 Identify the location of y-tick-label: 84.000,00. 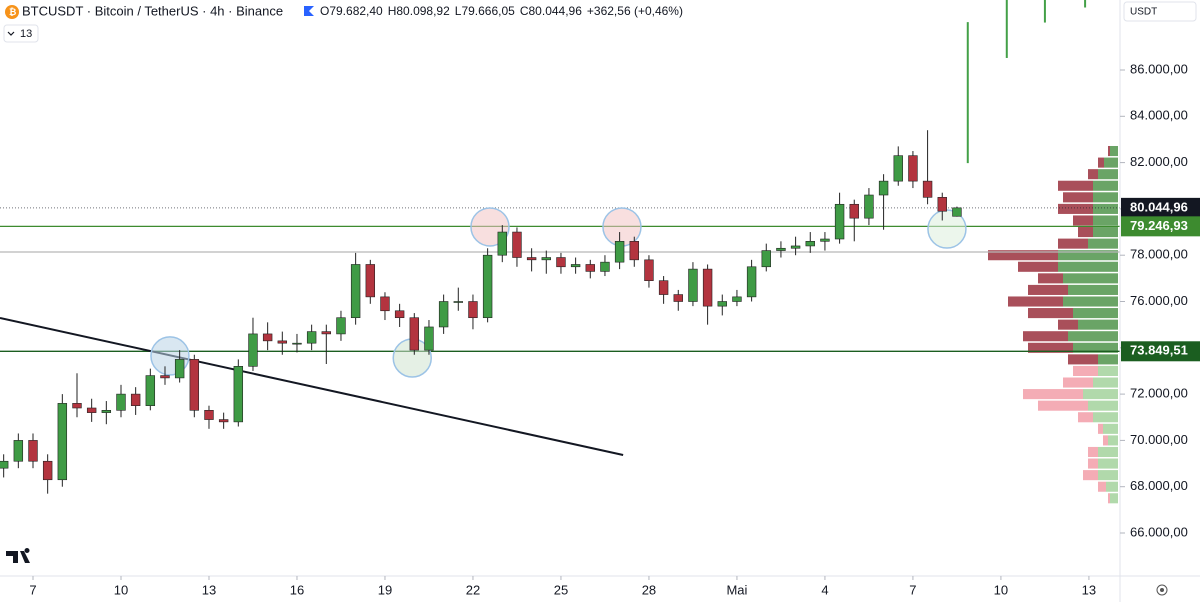
(1159, 115).